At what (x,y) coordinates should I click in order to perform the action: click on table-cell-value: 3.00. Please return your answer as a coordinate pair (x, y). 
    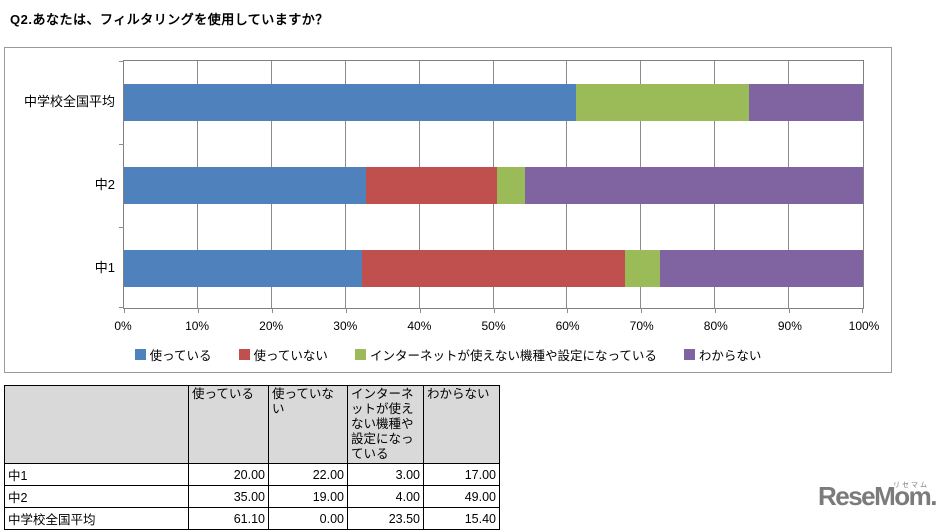
    Looking at the image, I should click on (385, 474).